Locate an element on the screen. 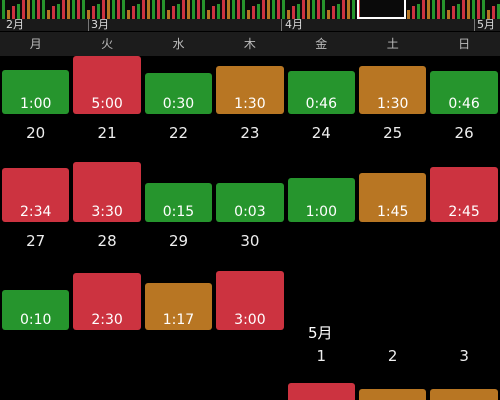 Image resolution: width=500 pixels, height=400 pixels. timeline-strip is located at coordinates (250, 10).